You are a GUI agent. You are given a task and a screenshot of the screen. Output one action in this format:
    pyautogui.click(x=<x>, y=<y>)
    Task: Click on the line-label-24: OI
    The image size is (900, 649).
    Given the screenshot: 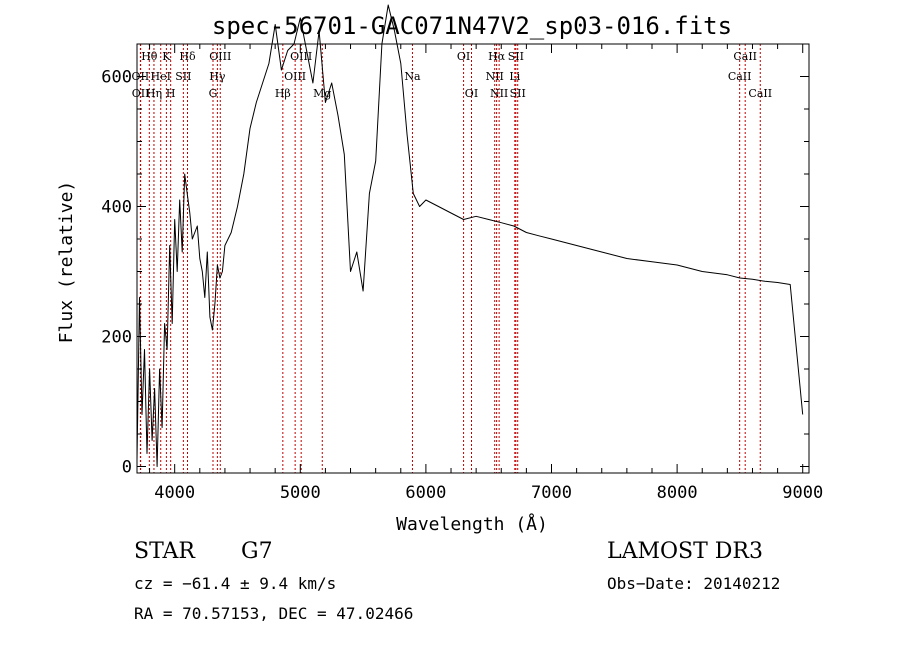 What is the action you would take?
    pyautogui.click(x=471, y=93)
    